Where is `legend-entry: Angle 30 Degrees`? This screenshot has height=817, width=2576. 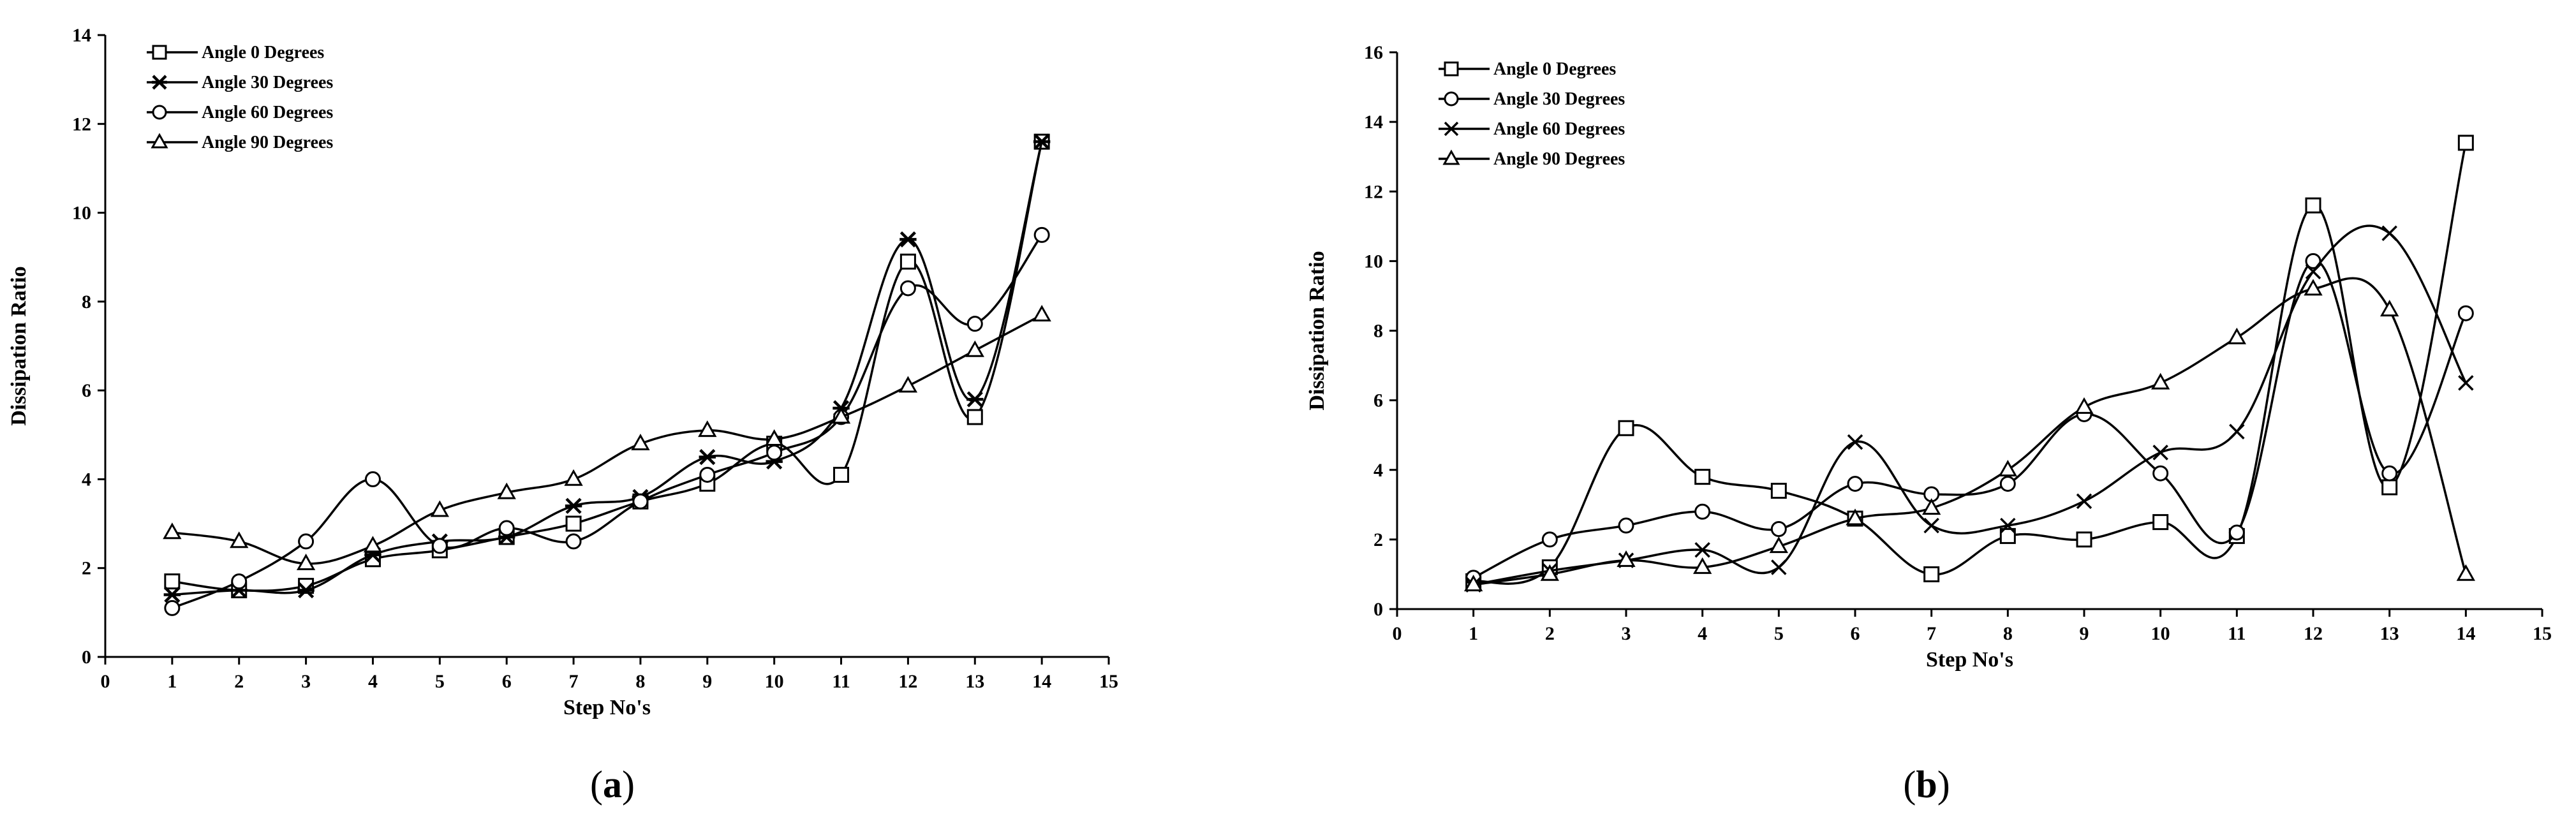 legend-entry: Angle 30 Degrees is located at coordinates (1532, 99).